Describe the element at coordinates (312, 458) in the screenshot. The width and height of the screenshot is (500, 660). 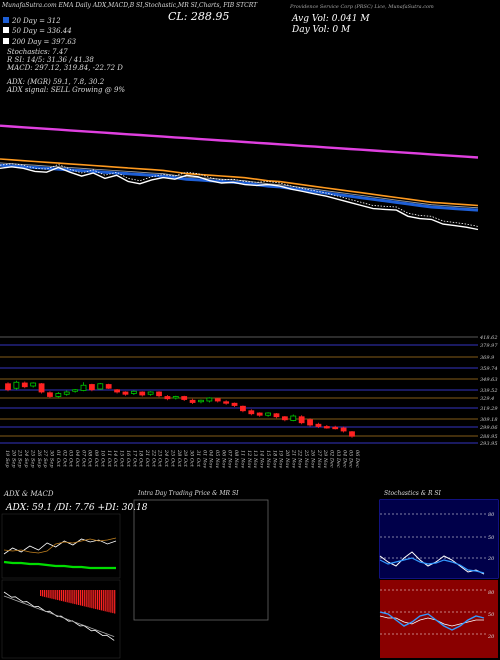
I see `date-label: 26 Nov` at that location.